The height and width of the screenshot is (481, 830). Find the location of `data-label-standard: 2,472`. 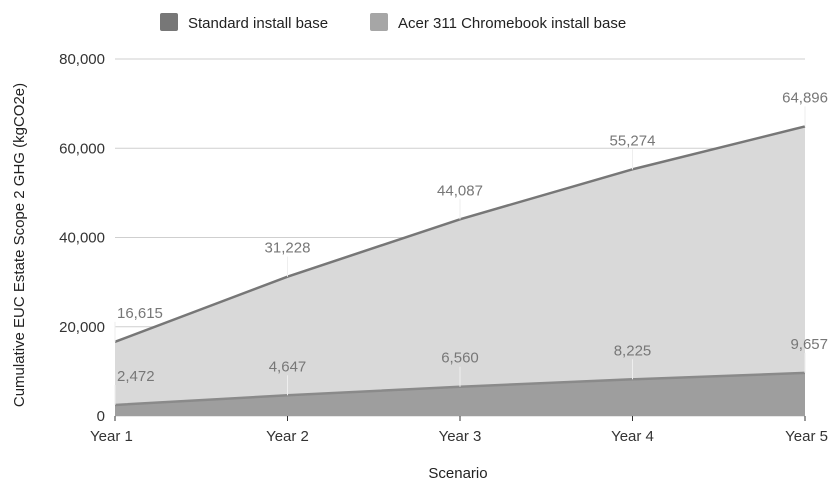

data-label-standard: 2,472 is located at coordinates (136, 376).